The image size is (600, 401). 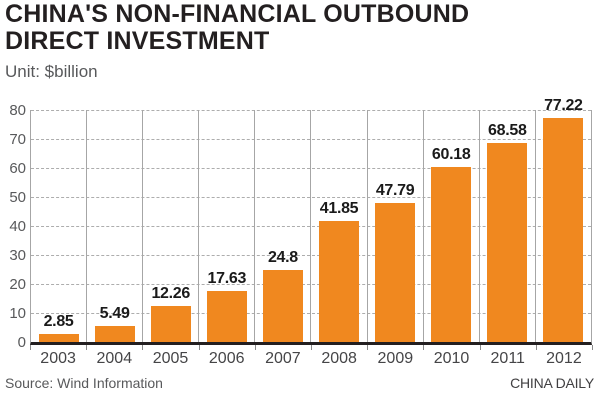 What do you see at coordinates (17, 226) in the screenshot?
I see `y-tick-label-40: 40` at bounding box center [17, 226].